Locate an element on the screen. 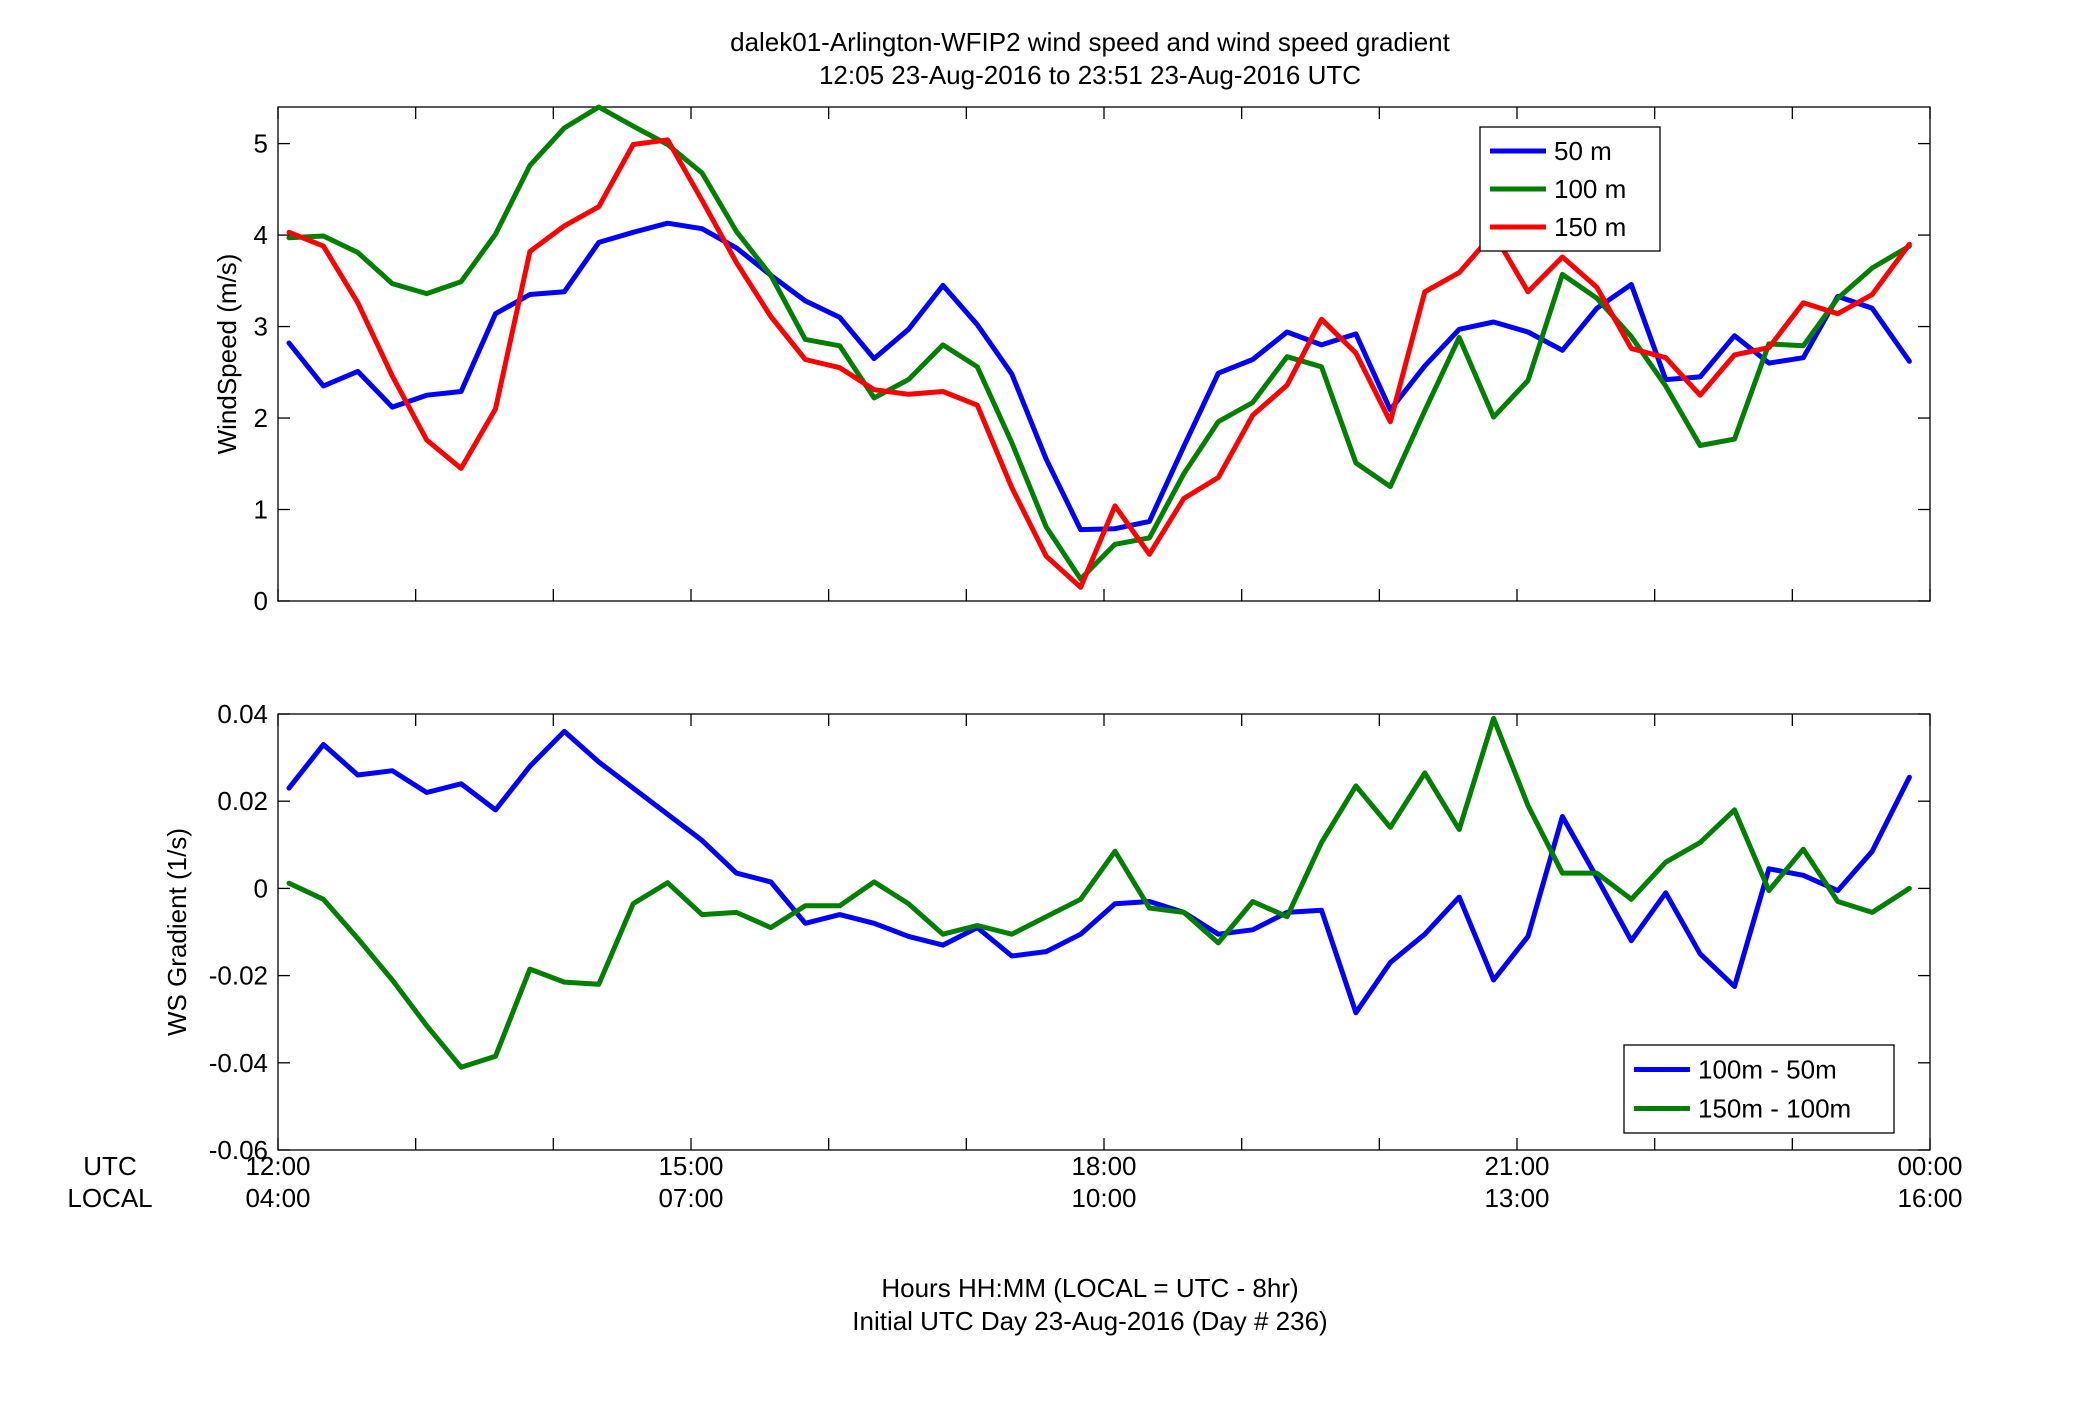 The height and width of the screenshot is (1425, 2098). local-row-label: LOCAL is located at coordinates (109, 1198).